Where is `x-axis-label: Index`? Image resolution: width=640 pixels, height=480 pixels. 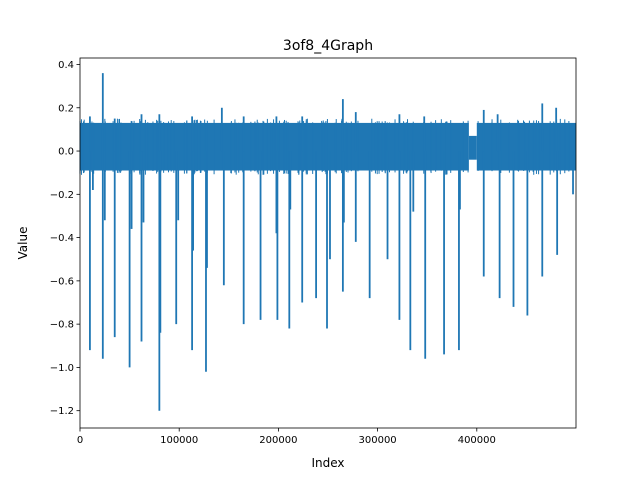
x-axis-label: Index is located at coordinates (327, 463).